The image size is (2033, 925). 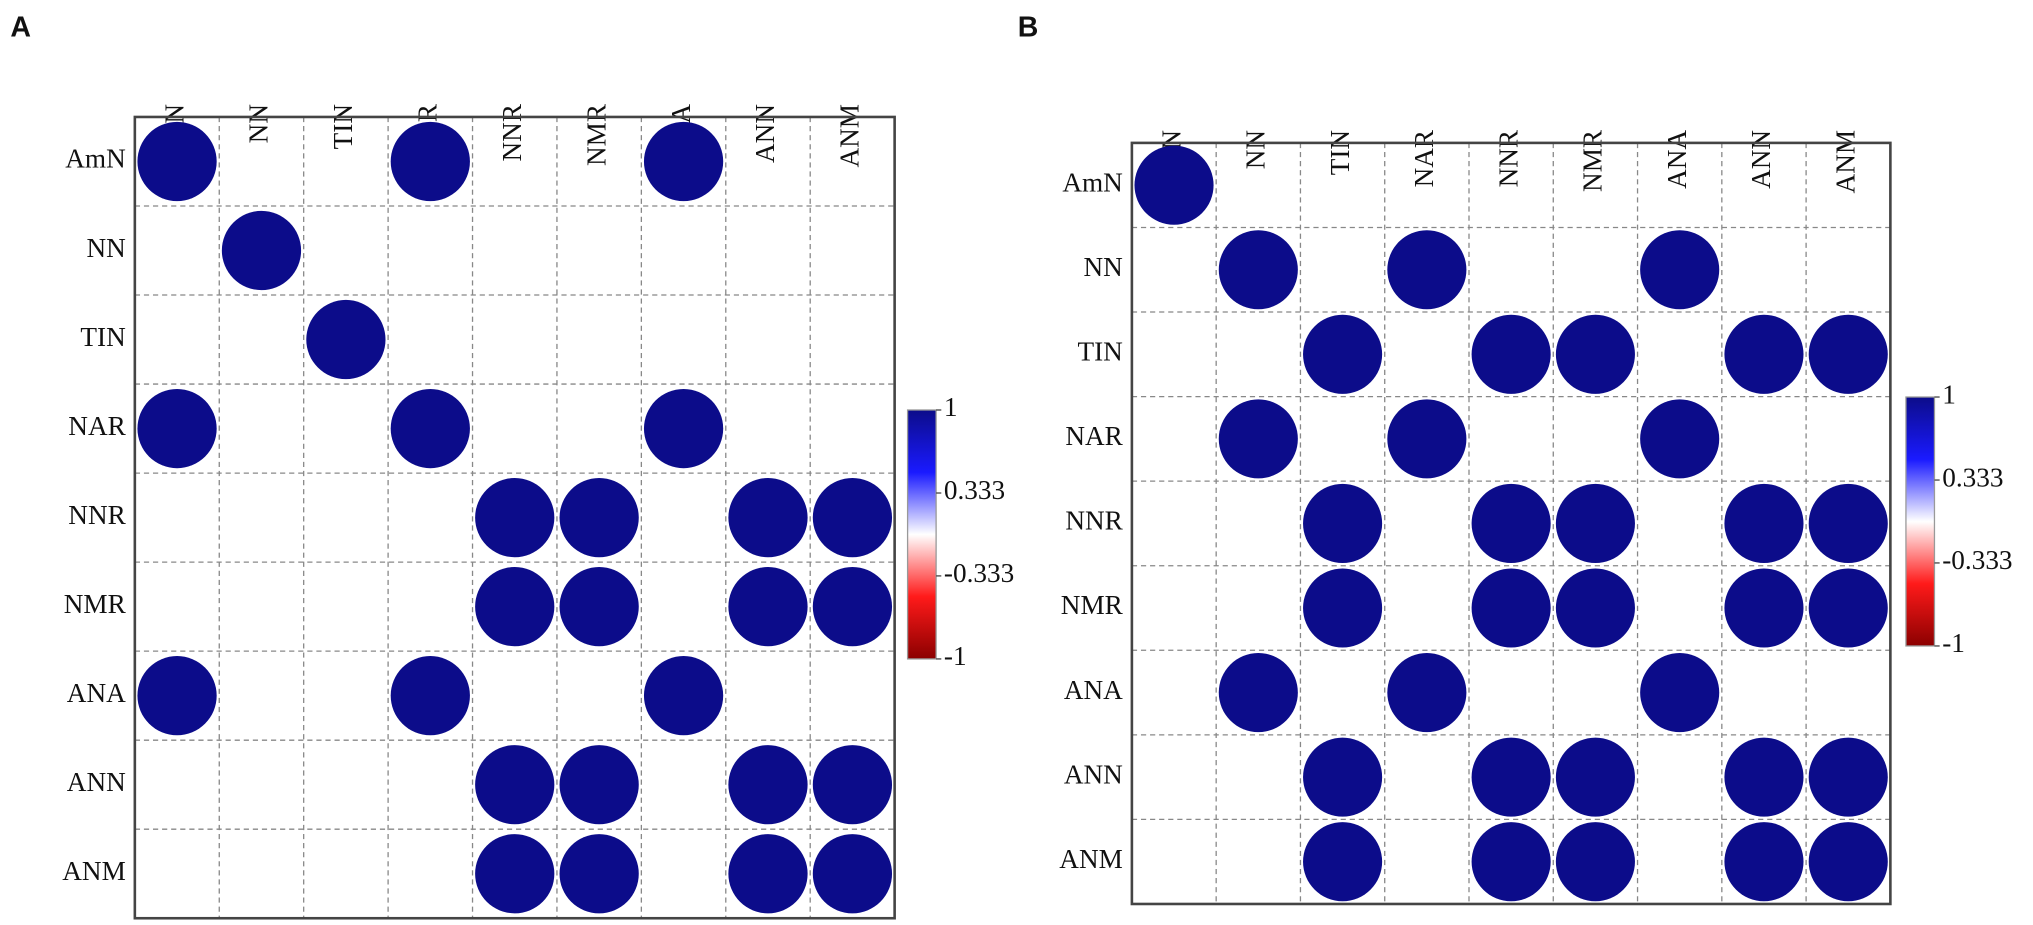 What do you see at coordinates (20, 27) in the screenshot?
I see `panel-label: A` at bounding box center [20, 27].